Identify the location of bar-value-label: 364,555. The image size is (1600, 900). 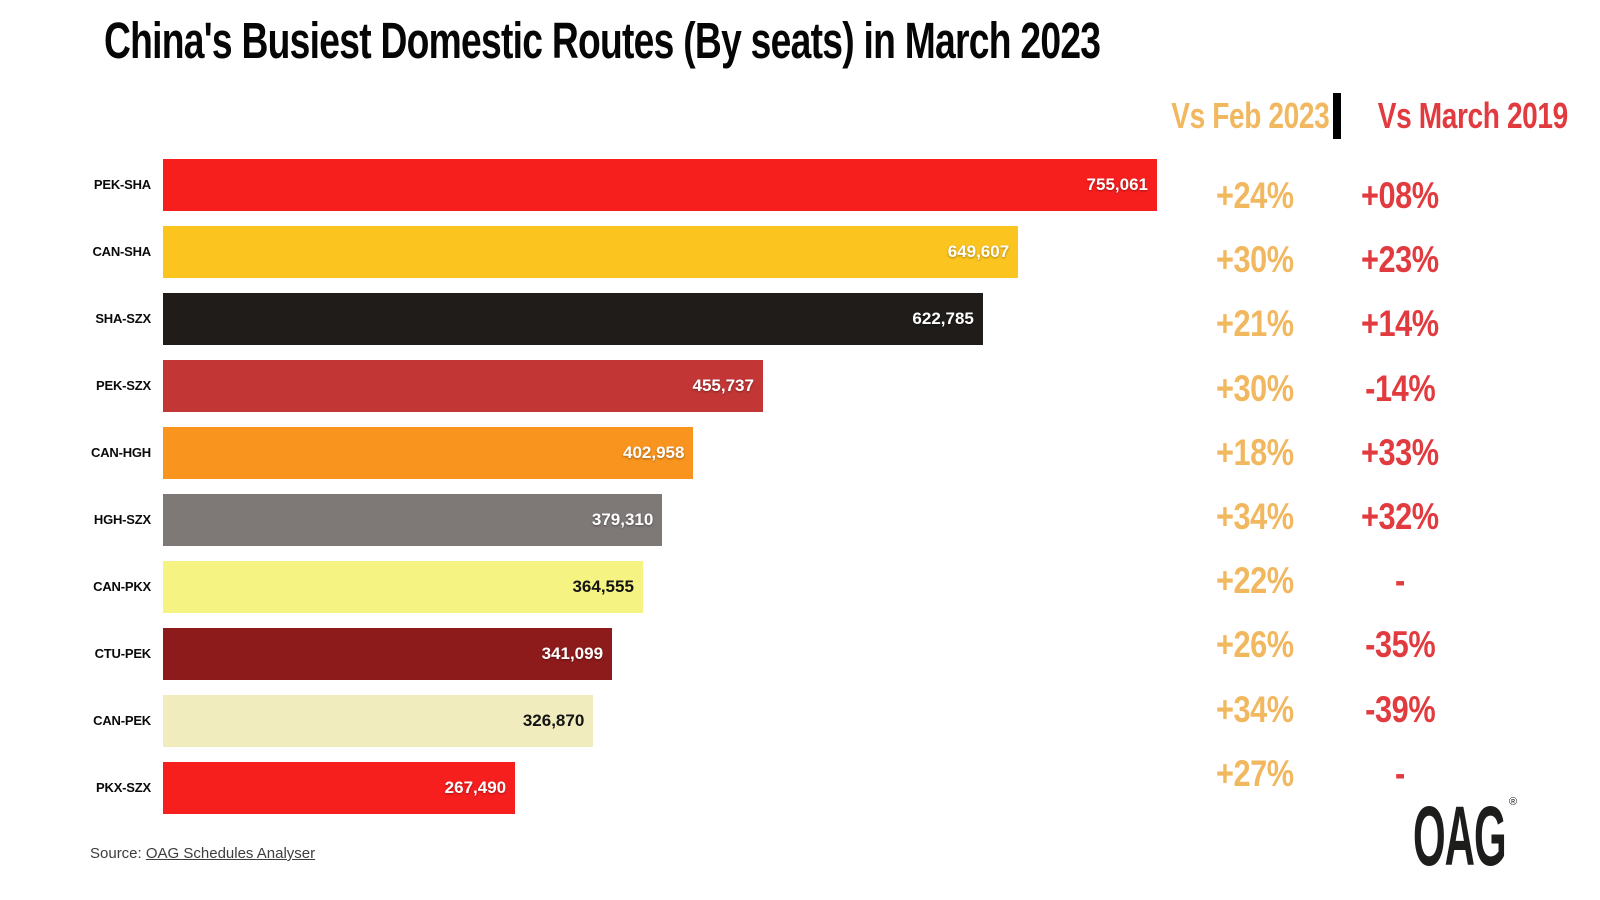
(603, 586).